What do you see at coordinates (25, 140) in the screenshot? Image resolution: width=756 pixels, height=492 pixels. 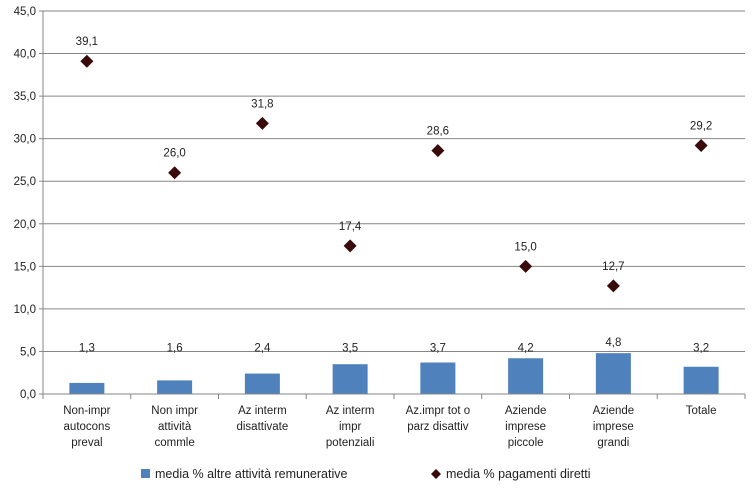 I see `y-tick-label: 30,0` at bounding box center [25, 140].